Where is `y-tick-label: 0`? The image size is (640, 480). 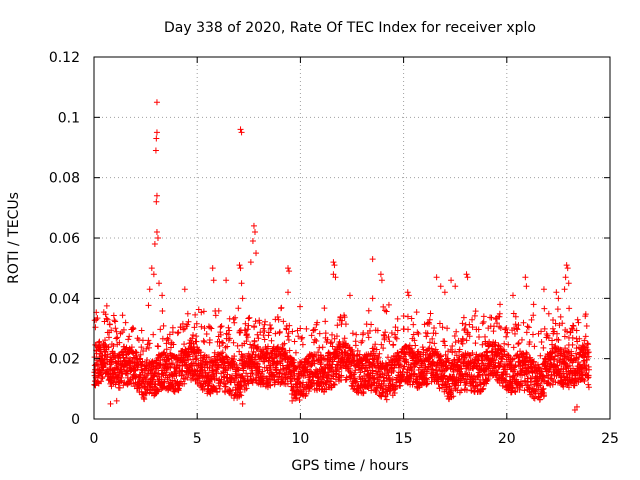 y-tick-label: 0 is located at coordinates (75, 420).